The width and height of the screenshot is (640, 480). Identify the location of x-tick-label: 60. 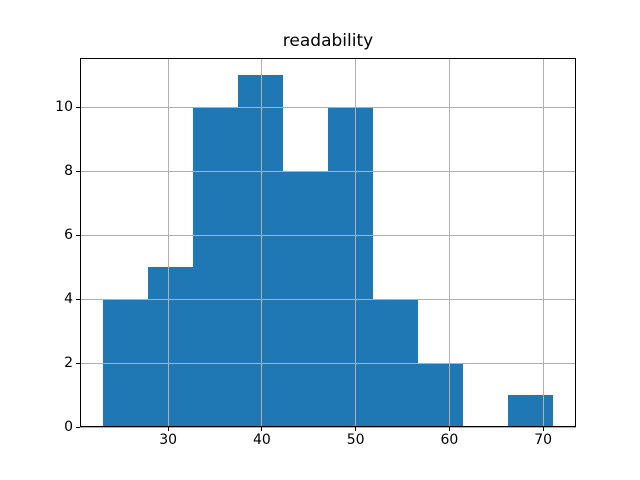
(449, 439).